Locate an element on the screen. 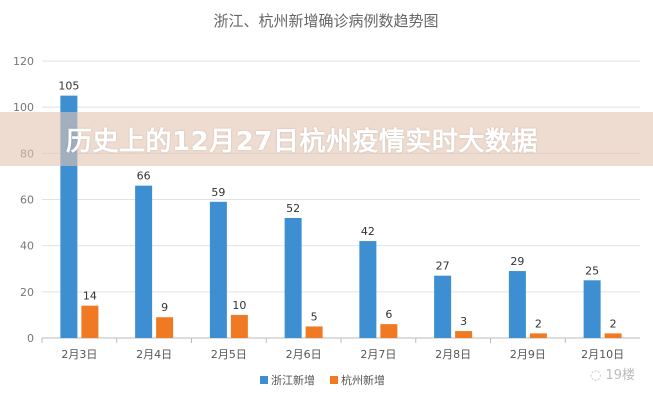 The width and height of the screenshot is (653, 400). legend-label: 杭州新增 is located at coordinates (363, 380).